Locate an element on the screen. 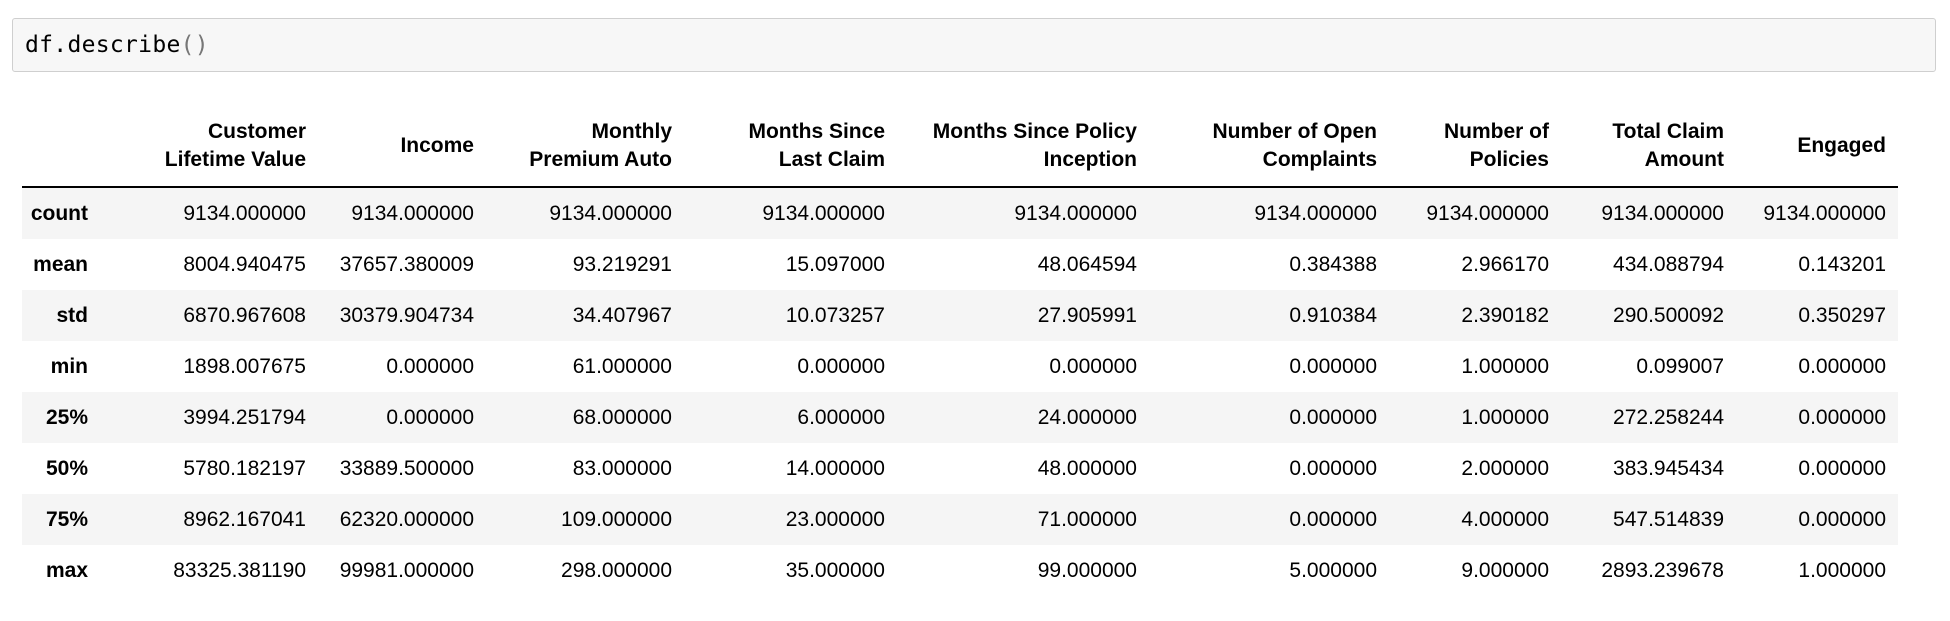  table-cell: 109.000000 is located at coordinates (616, 519).